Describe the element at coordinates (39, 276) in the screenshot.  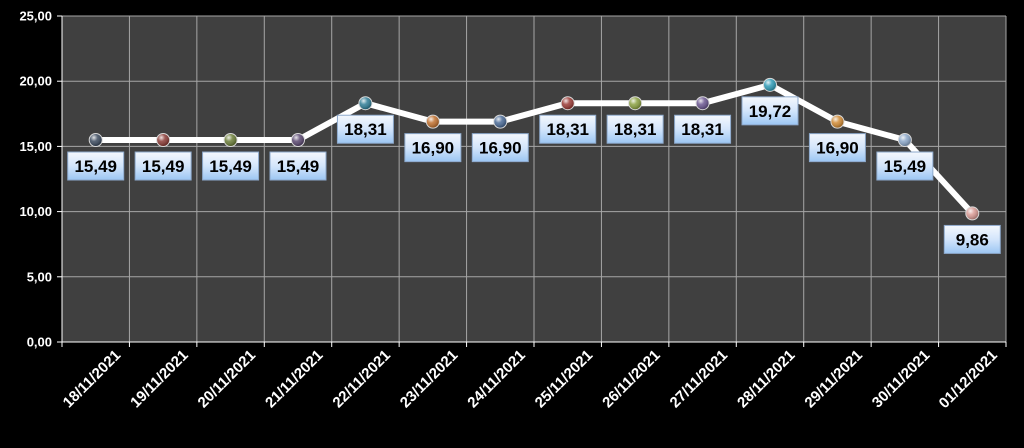
I see `y-tick-label: 5,00` at that location.